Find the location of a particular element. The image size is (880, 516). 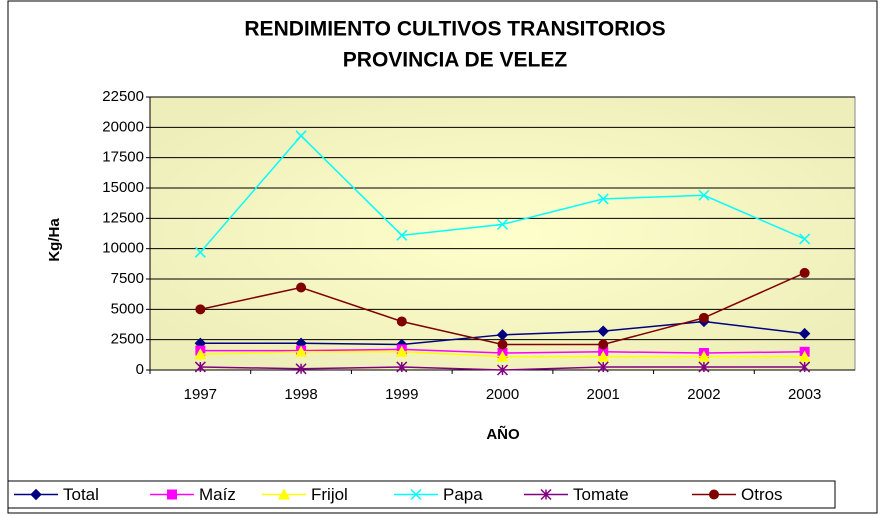

y-tick-label: 15000 is located at coordinates (123, 187).